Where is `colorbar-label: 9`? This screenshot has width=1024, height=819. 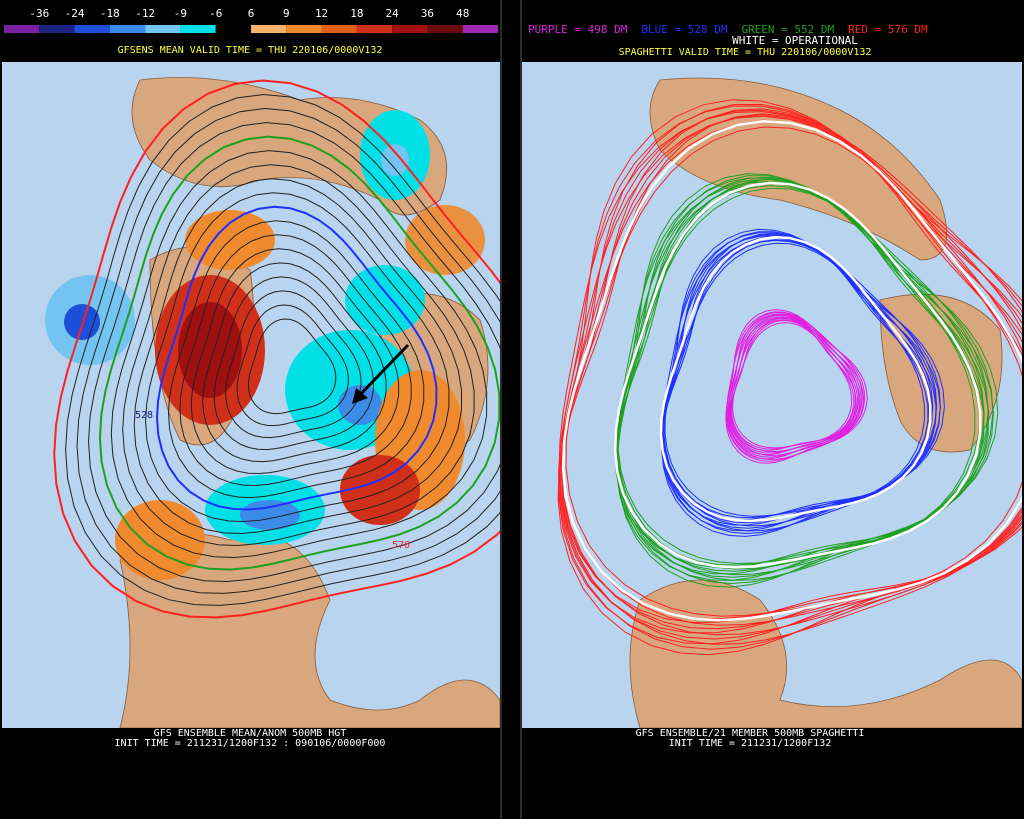 colorbar-label: 9 is located at coordinates (286, 13).